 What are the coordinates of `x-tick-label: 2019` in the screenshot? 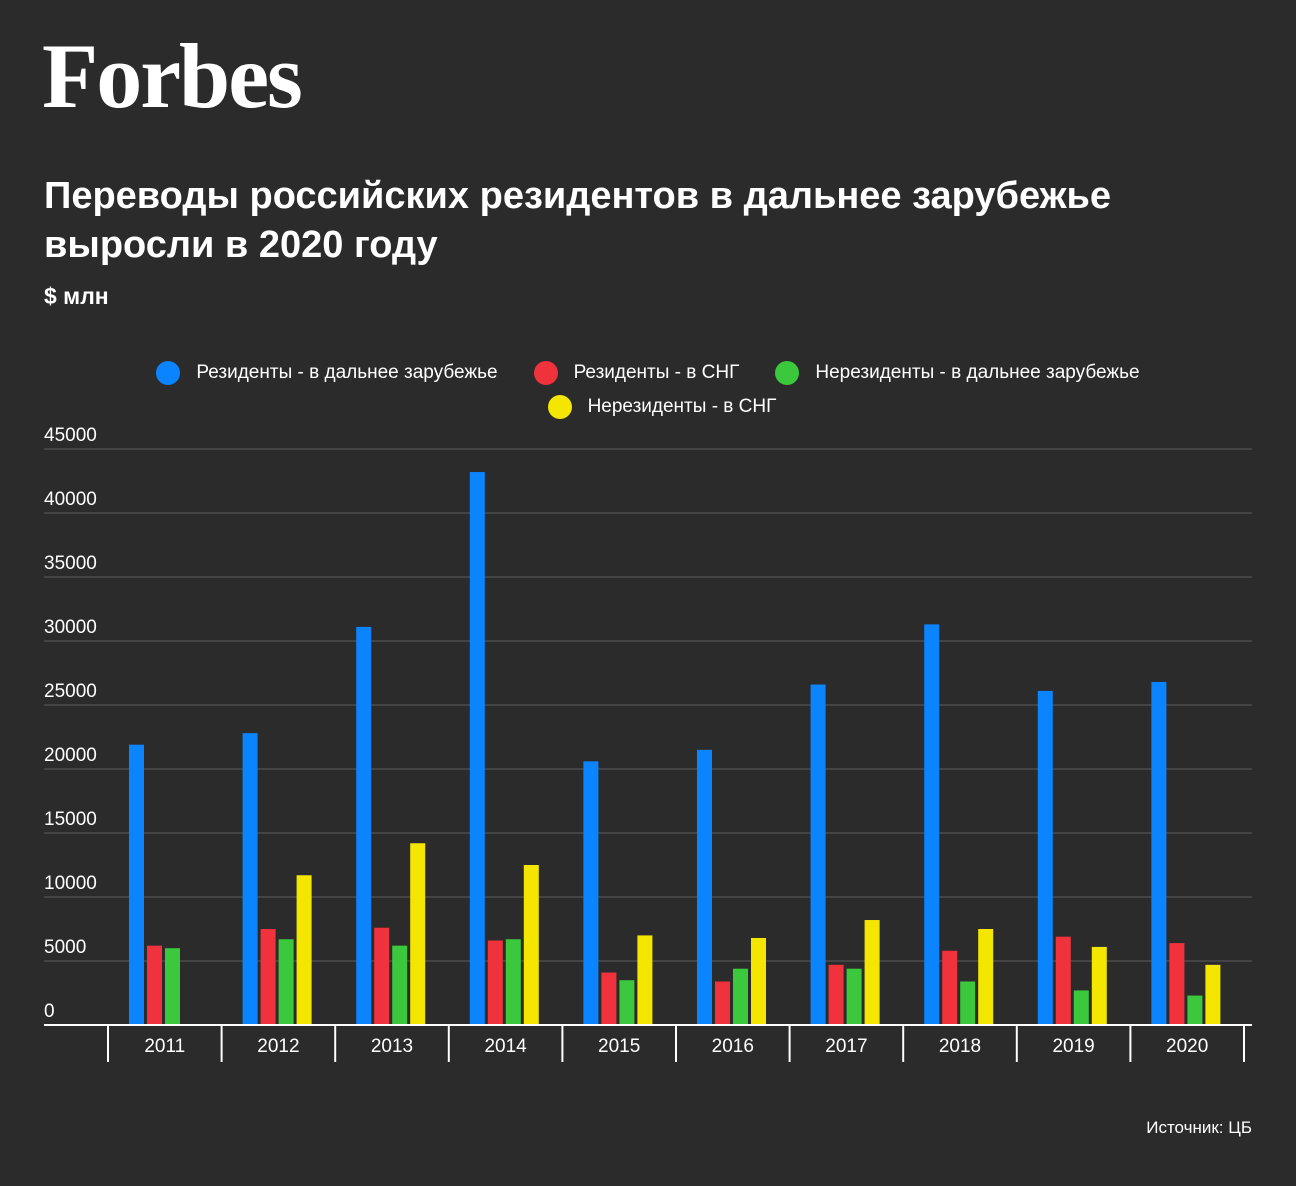 It's located at (1073, 1046).